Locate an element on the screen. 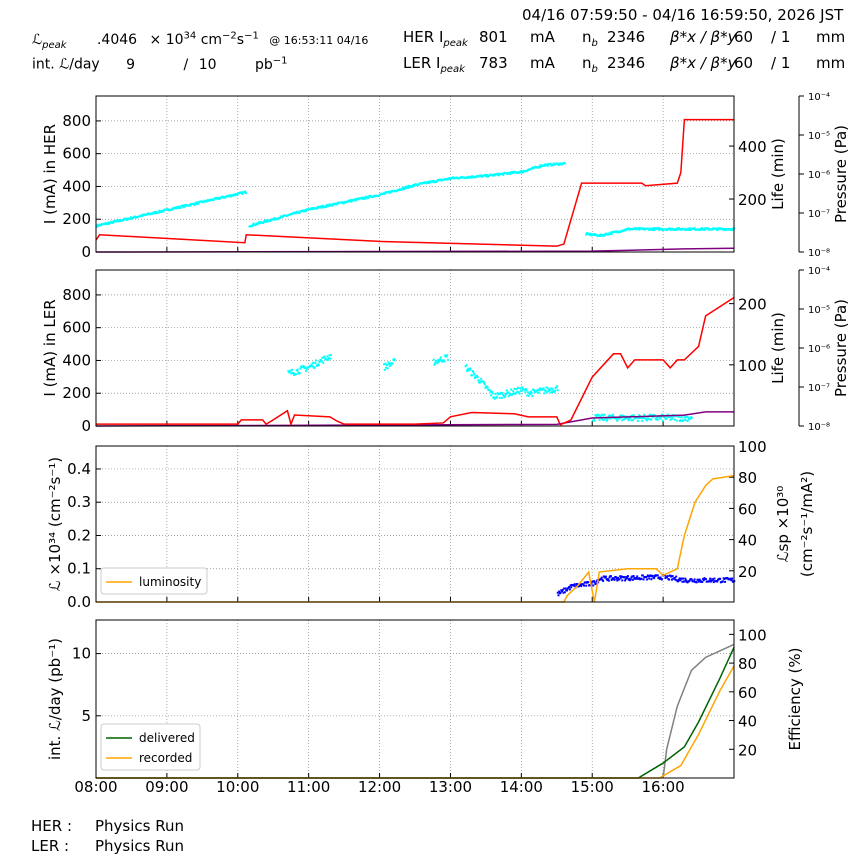 Image resolution: width=864 pixels, height=864 pixels. her-nb-sub: b is located at coordinates (594, 43).